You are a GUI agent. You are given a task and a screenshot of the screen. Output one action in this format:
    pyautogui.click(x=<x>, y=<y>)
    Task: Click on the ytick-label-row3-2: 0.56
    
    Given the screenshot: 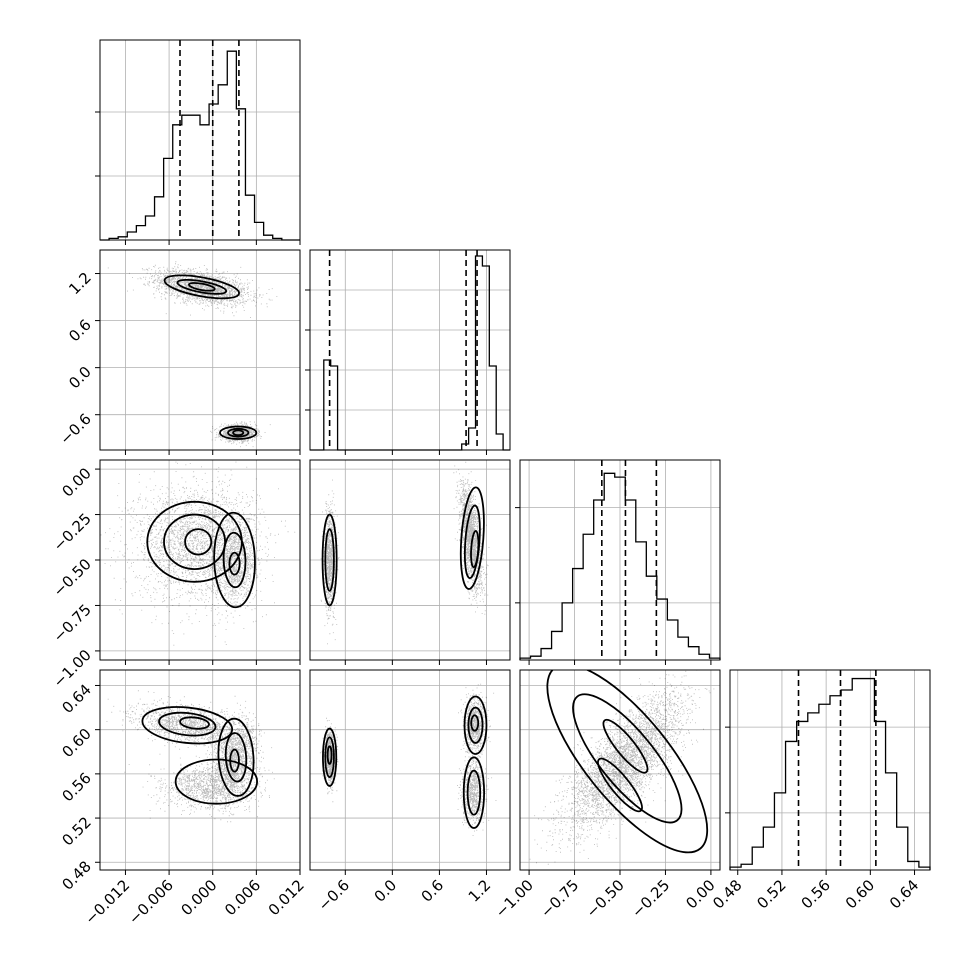 What is the action you would take?
    pyautogui.click(x=76, y=787)
    